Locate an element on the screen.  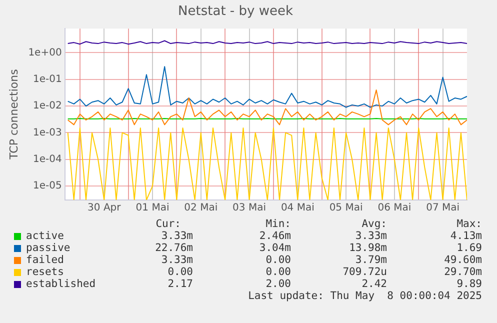
text: 3.79m is located at coordinates (371, 260).